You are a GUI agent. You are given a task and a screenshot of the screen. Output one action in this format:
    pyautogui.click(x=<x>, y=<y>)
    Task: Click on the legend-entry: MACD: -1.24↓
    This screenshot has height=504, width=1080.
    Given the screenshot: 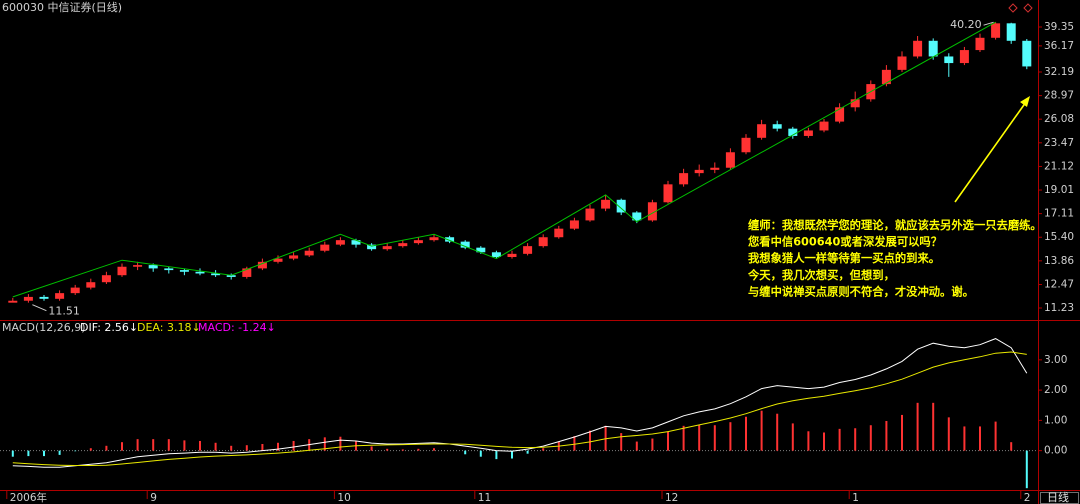 What is the action you would take?
    pyautogui.click(x=237, y=327)
    